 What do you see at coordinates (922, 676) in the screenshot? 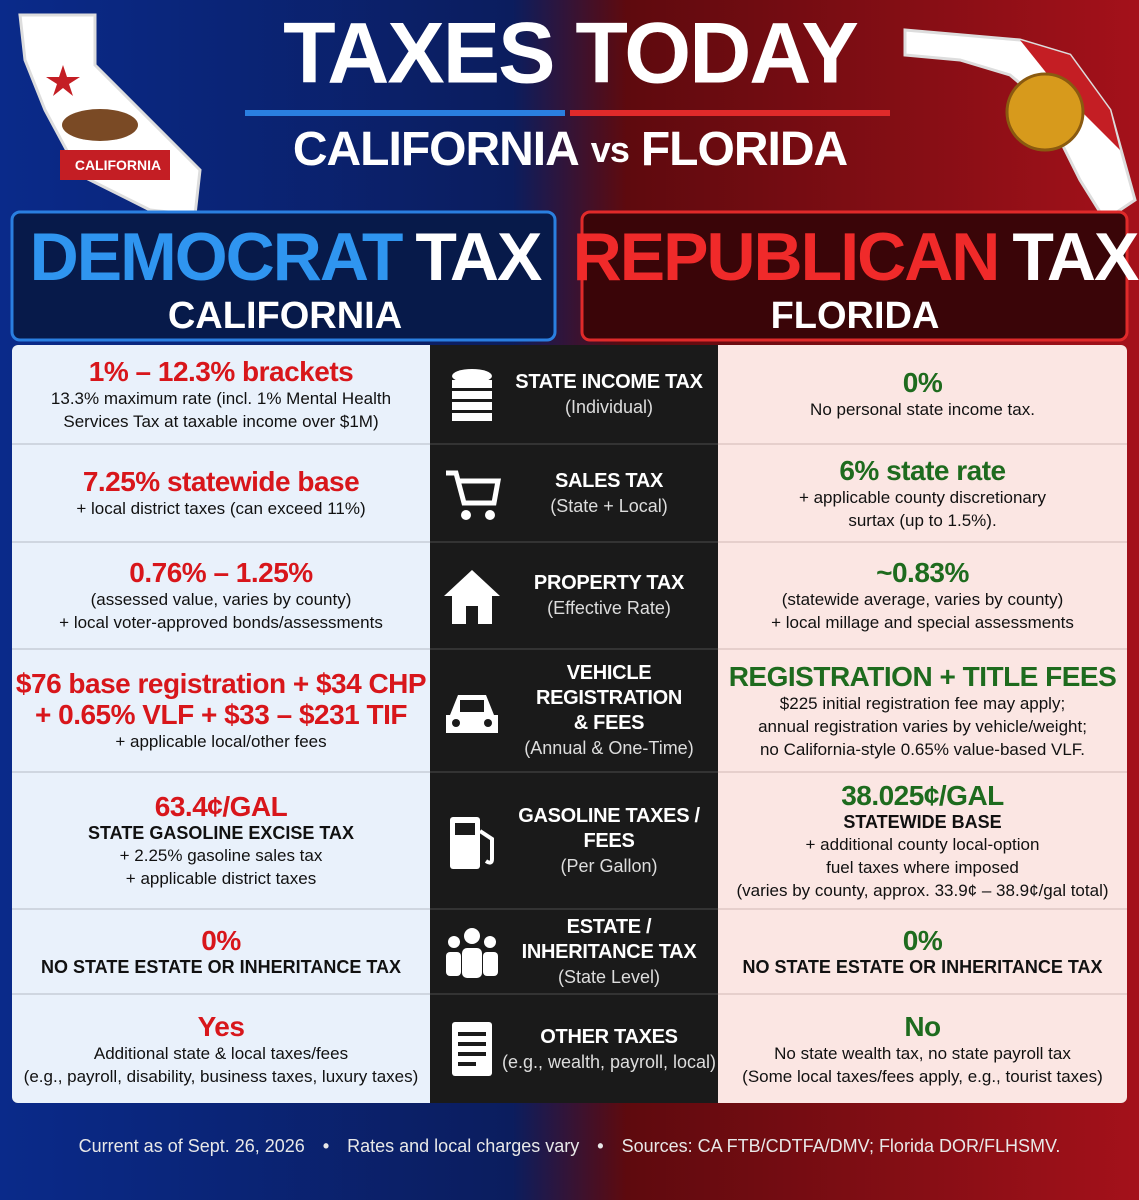
I see `headline-line: REGISTRATION + TITLE FEES` at bounding box center [922, 676].